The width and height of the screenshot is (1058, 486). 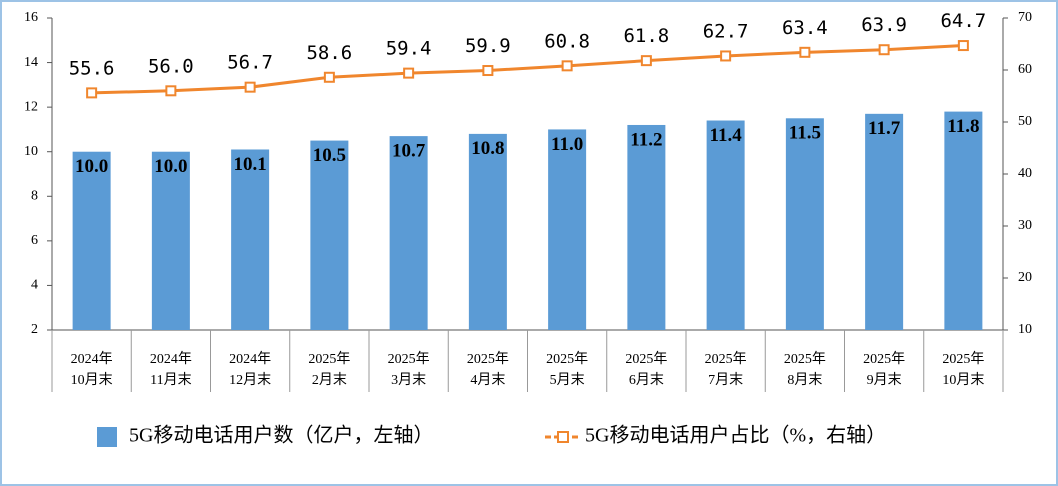 I want to click on bar-label: 10.1, so click(x=250, y=164).